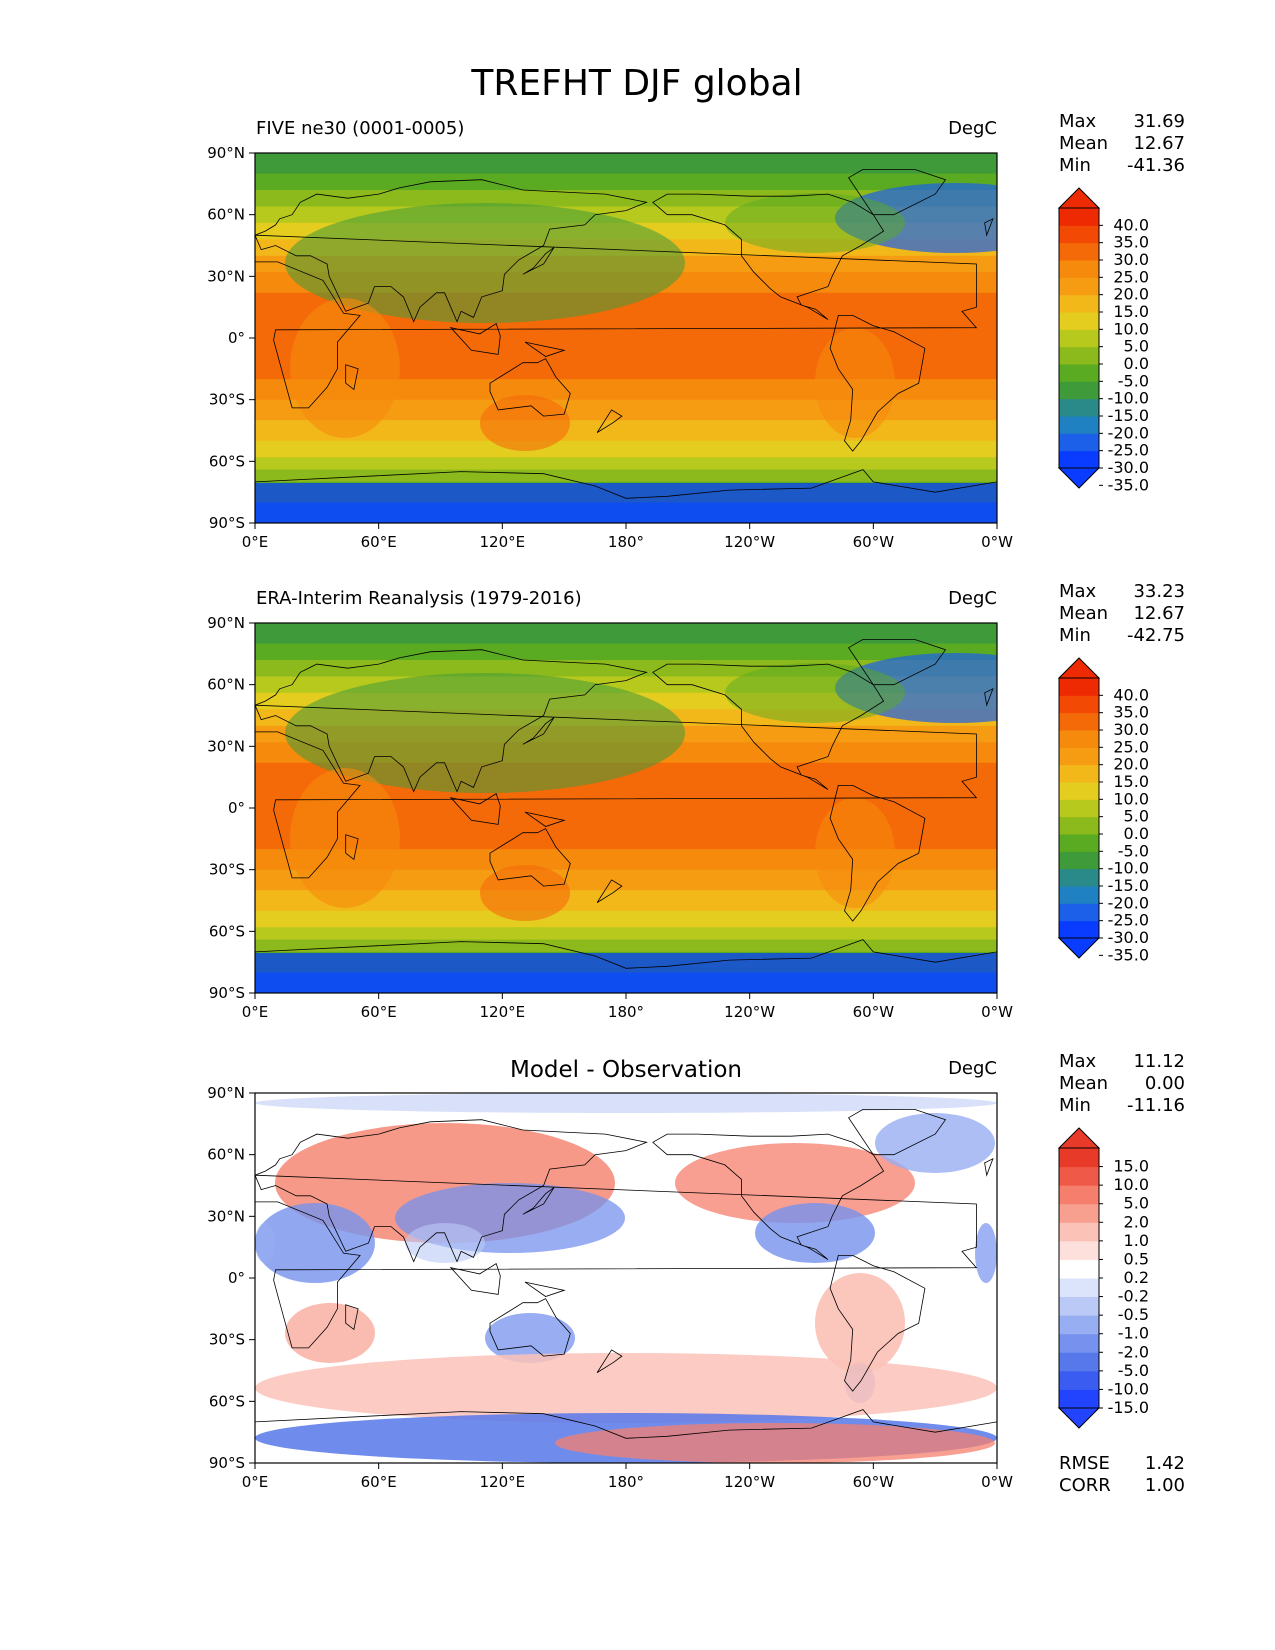 The width and height of the screenshot is (1275, 1650). I want to click on colorbar-tick-label: 5.0, so click(1136, 1203).